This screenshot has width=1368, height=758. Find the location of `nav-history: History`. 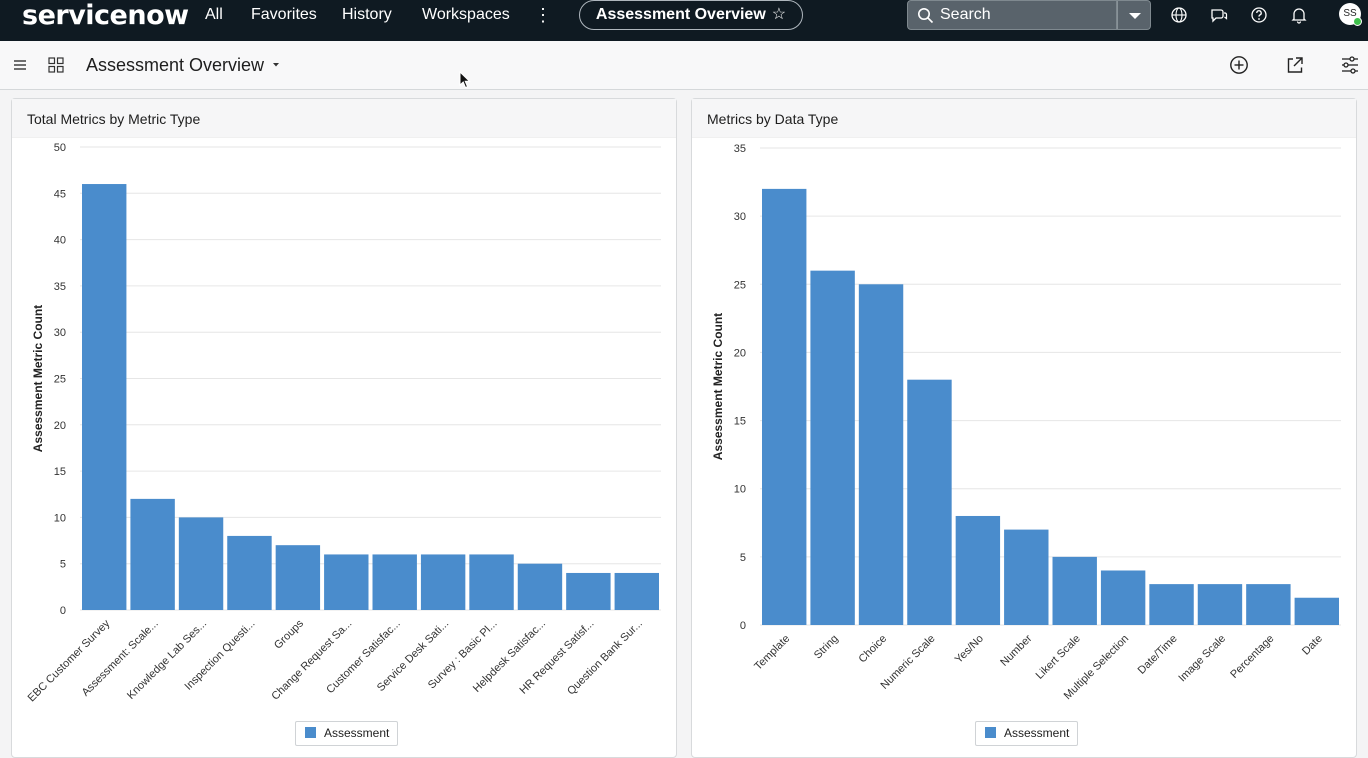

nav-history: History is located at coordinates (367, 14).